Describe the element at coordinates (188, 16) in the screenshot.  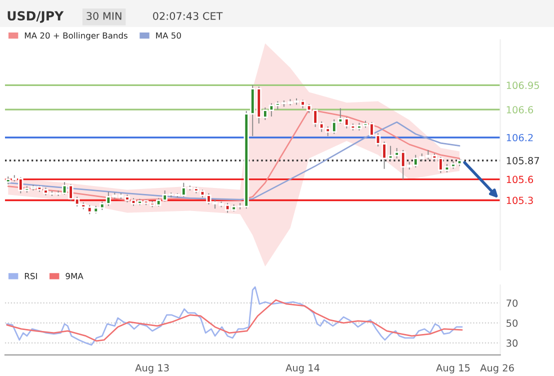
I see `text: 02:07:43 CET` at that location.